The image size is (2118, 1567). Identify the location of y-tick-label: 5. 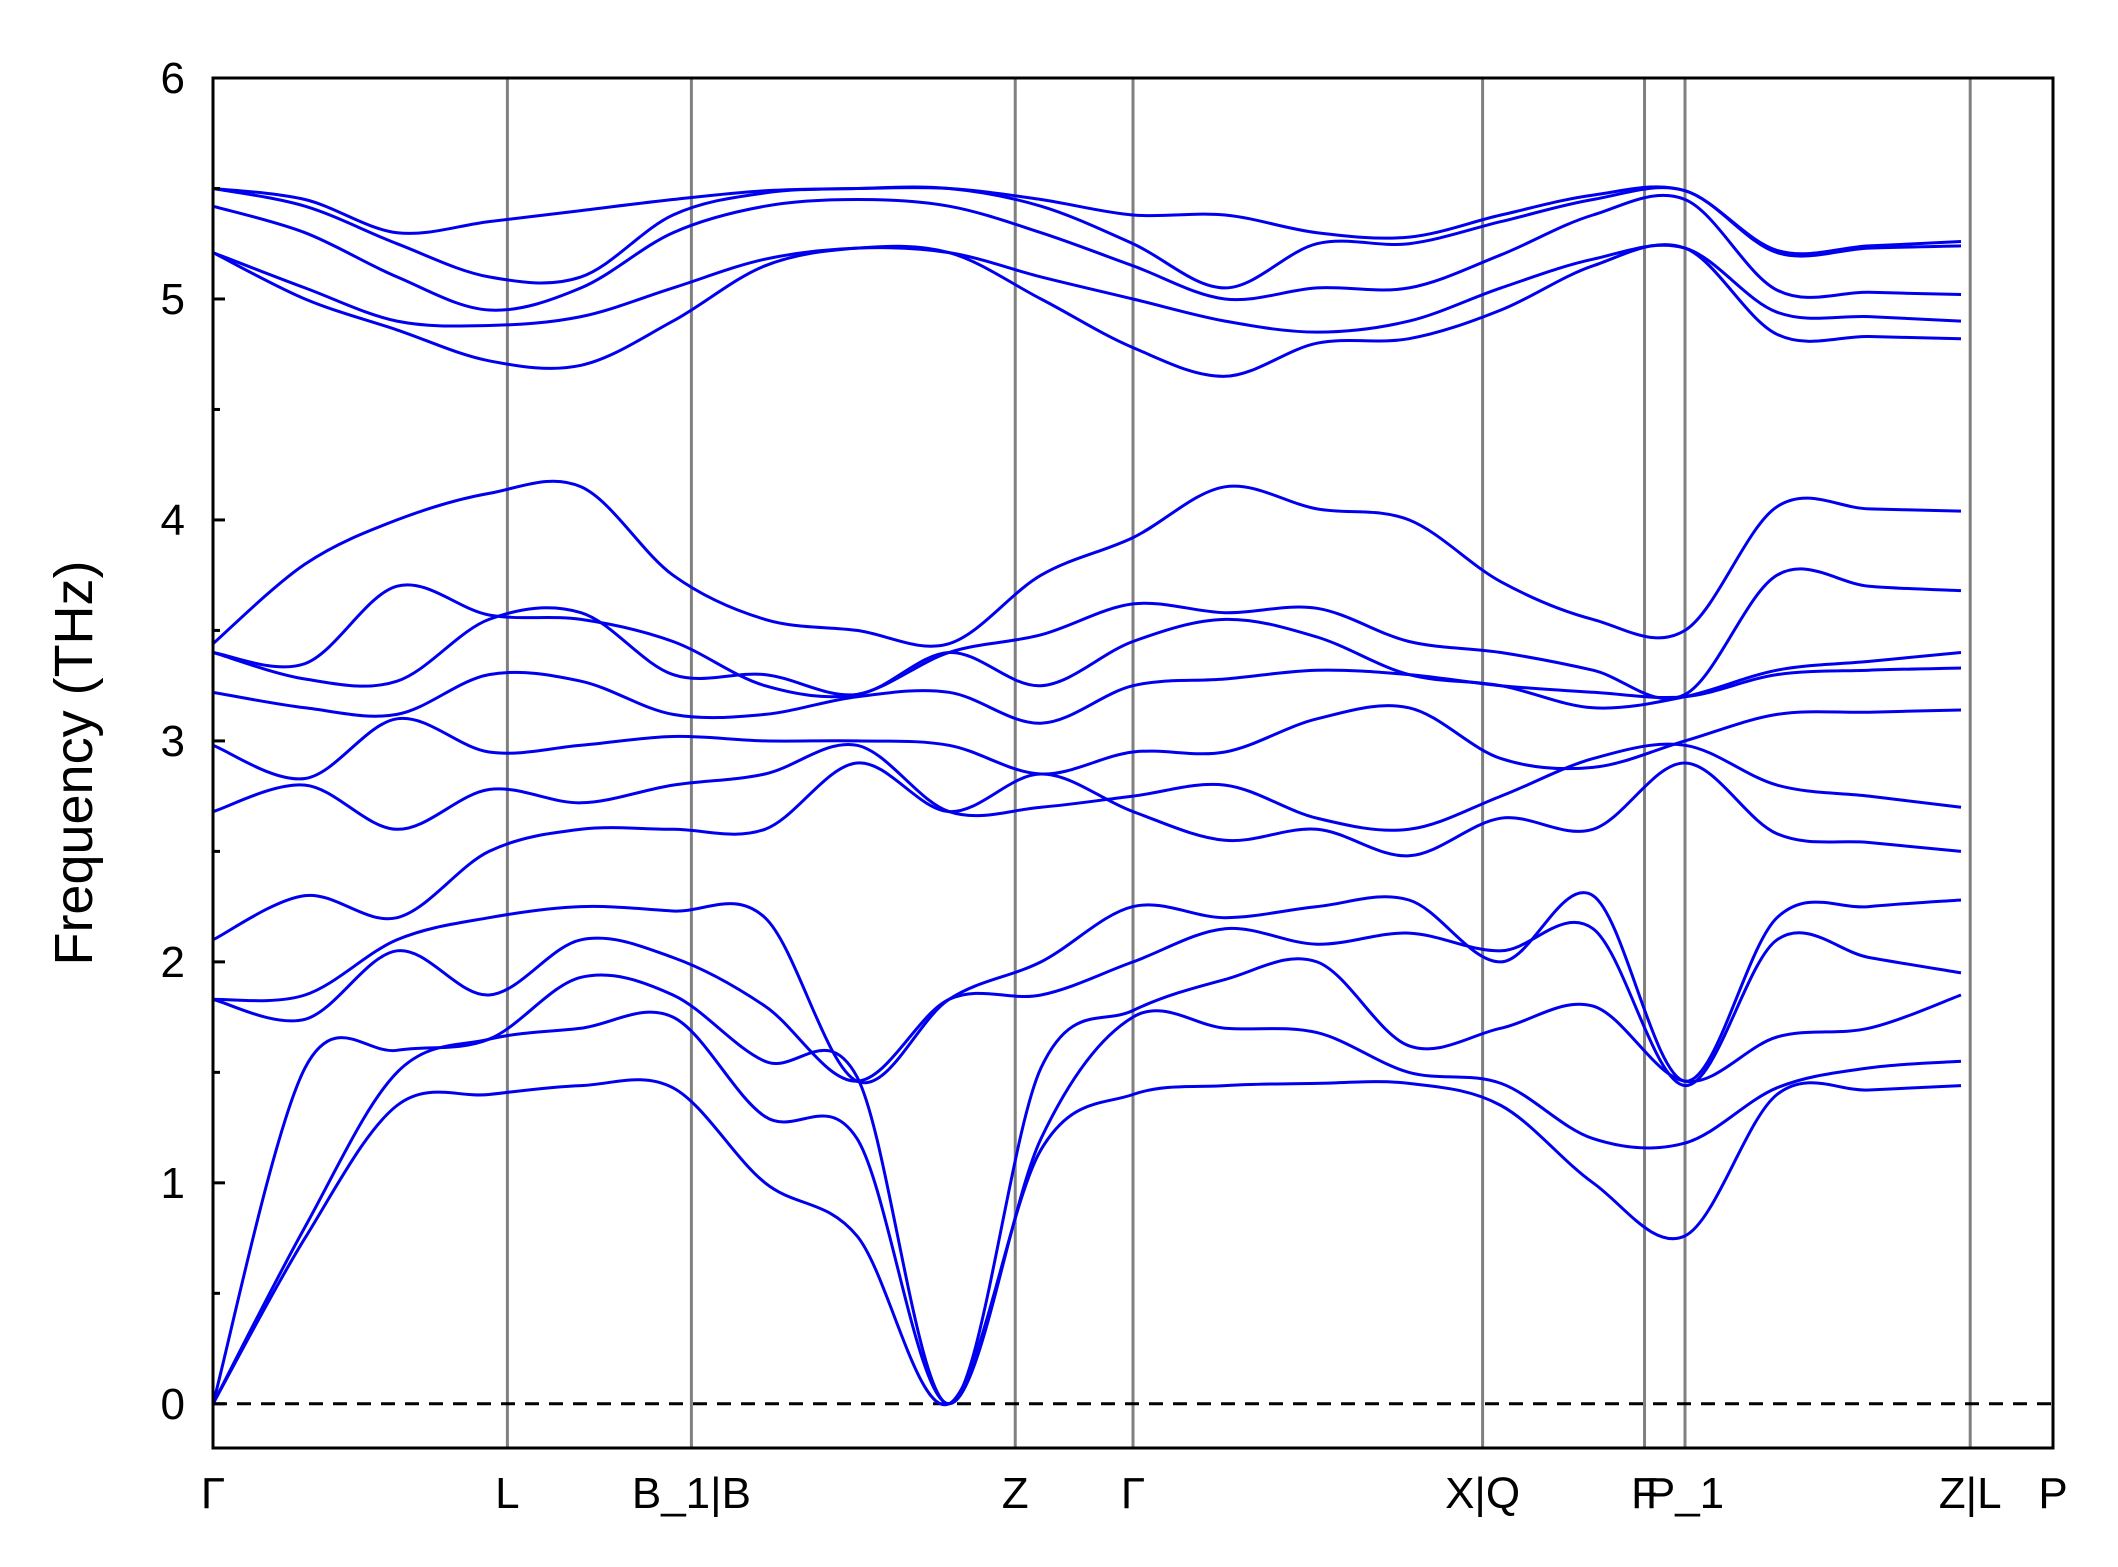
(173, 299).